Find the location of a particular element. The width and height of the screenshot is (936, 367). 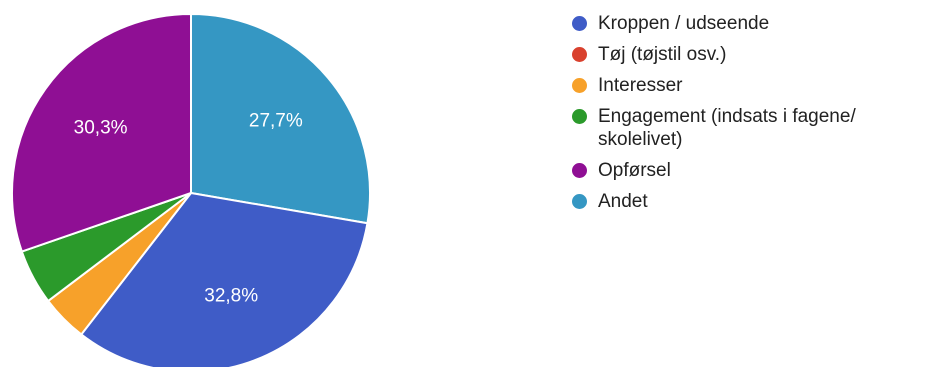

legend-item: Kroppen / udseende is located at coordinates (754, 23).